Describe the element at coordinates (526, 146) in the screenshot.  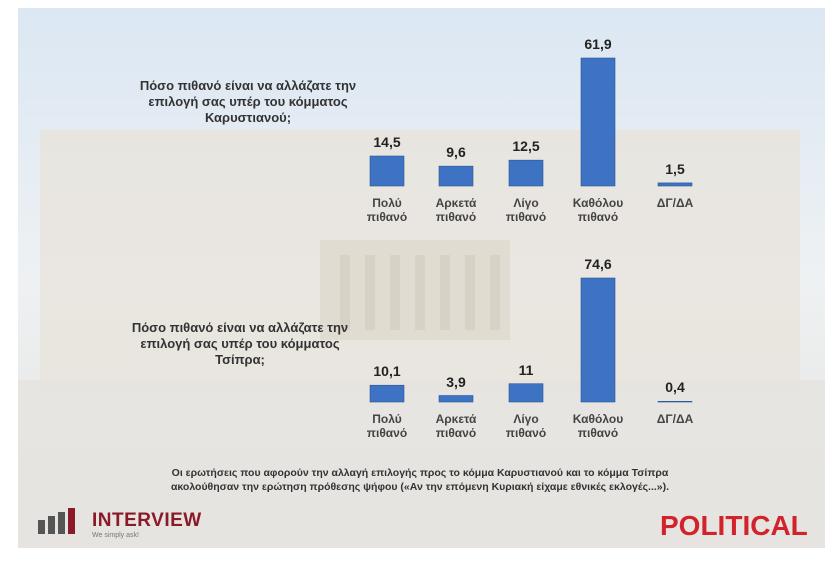
I see `value-label: 12,5` at that location.